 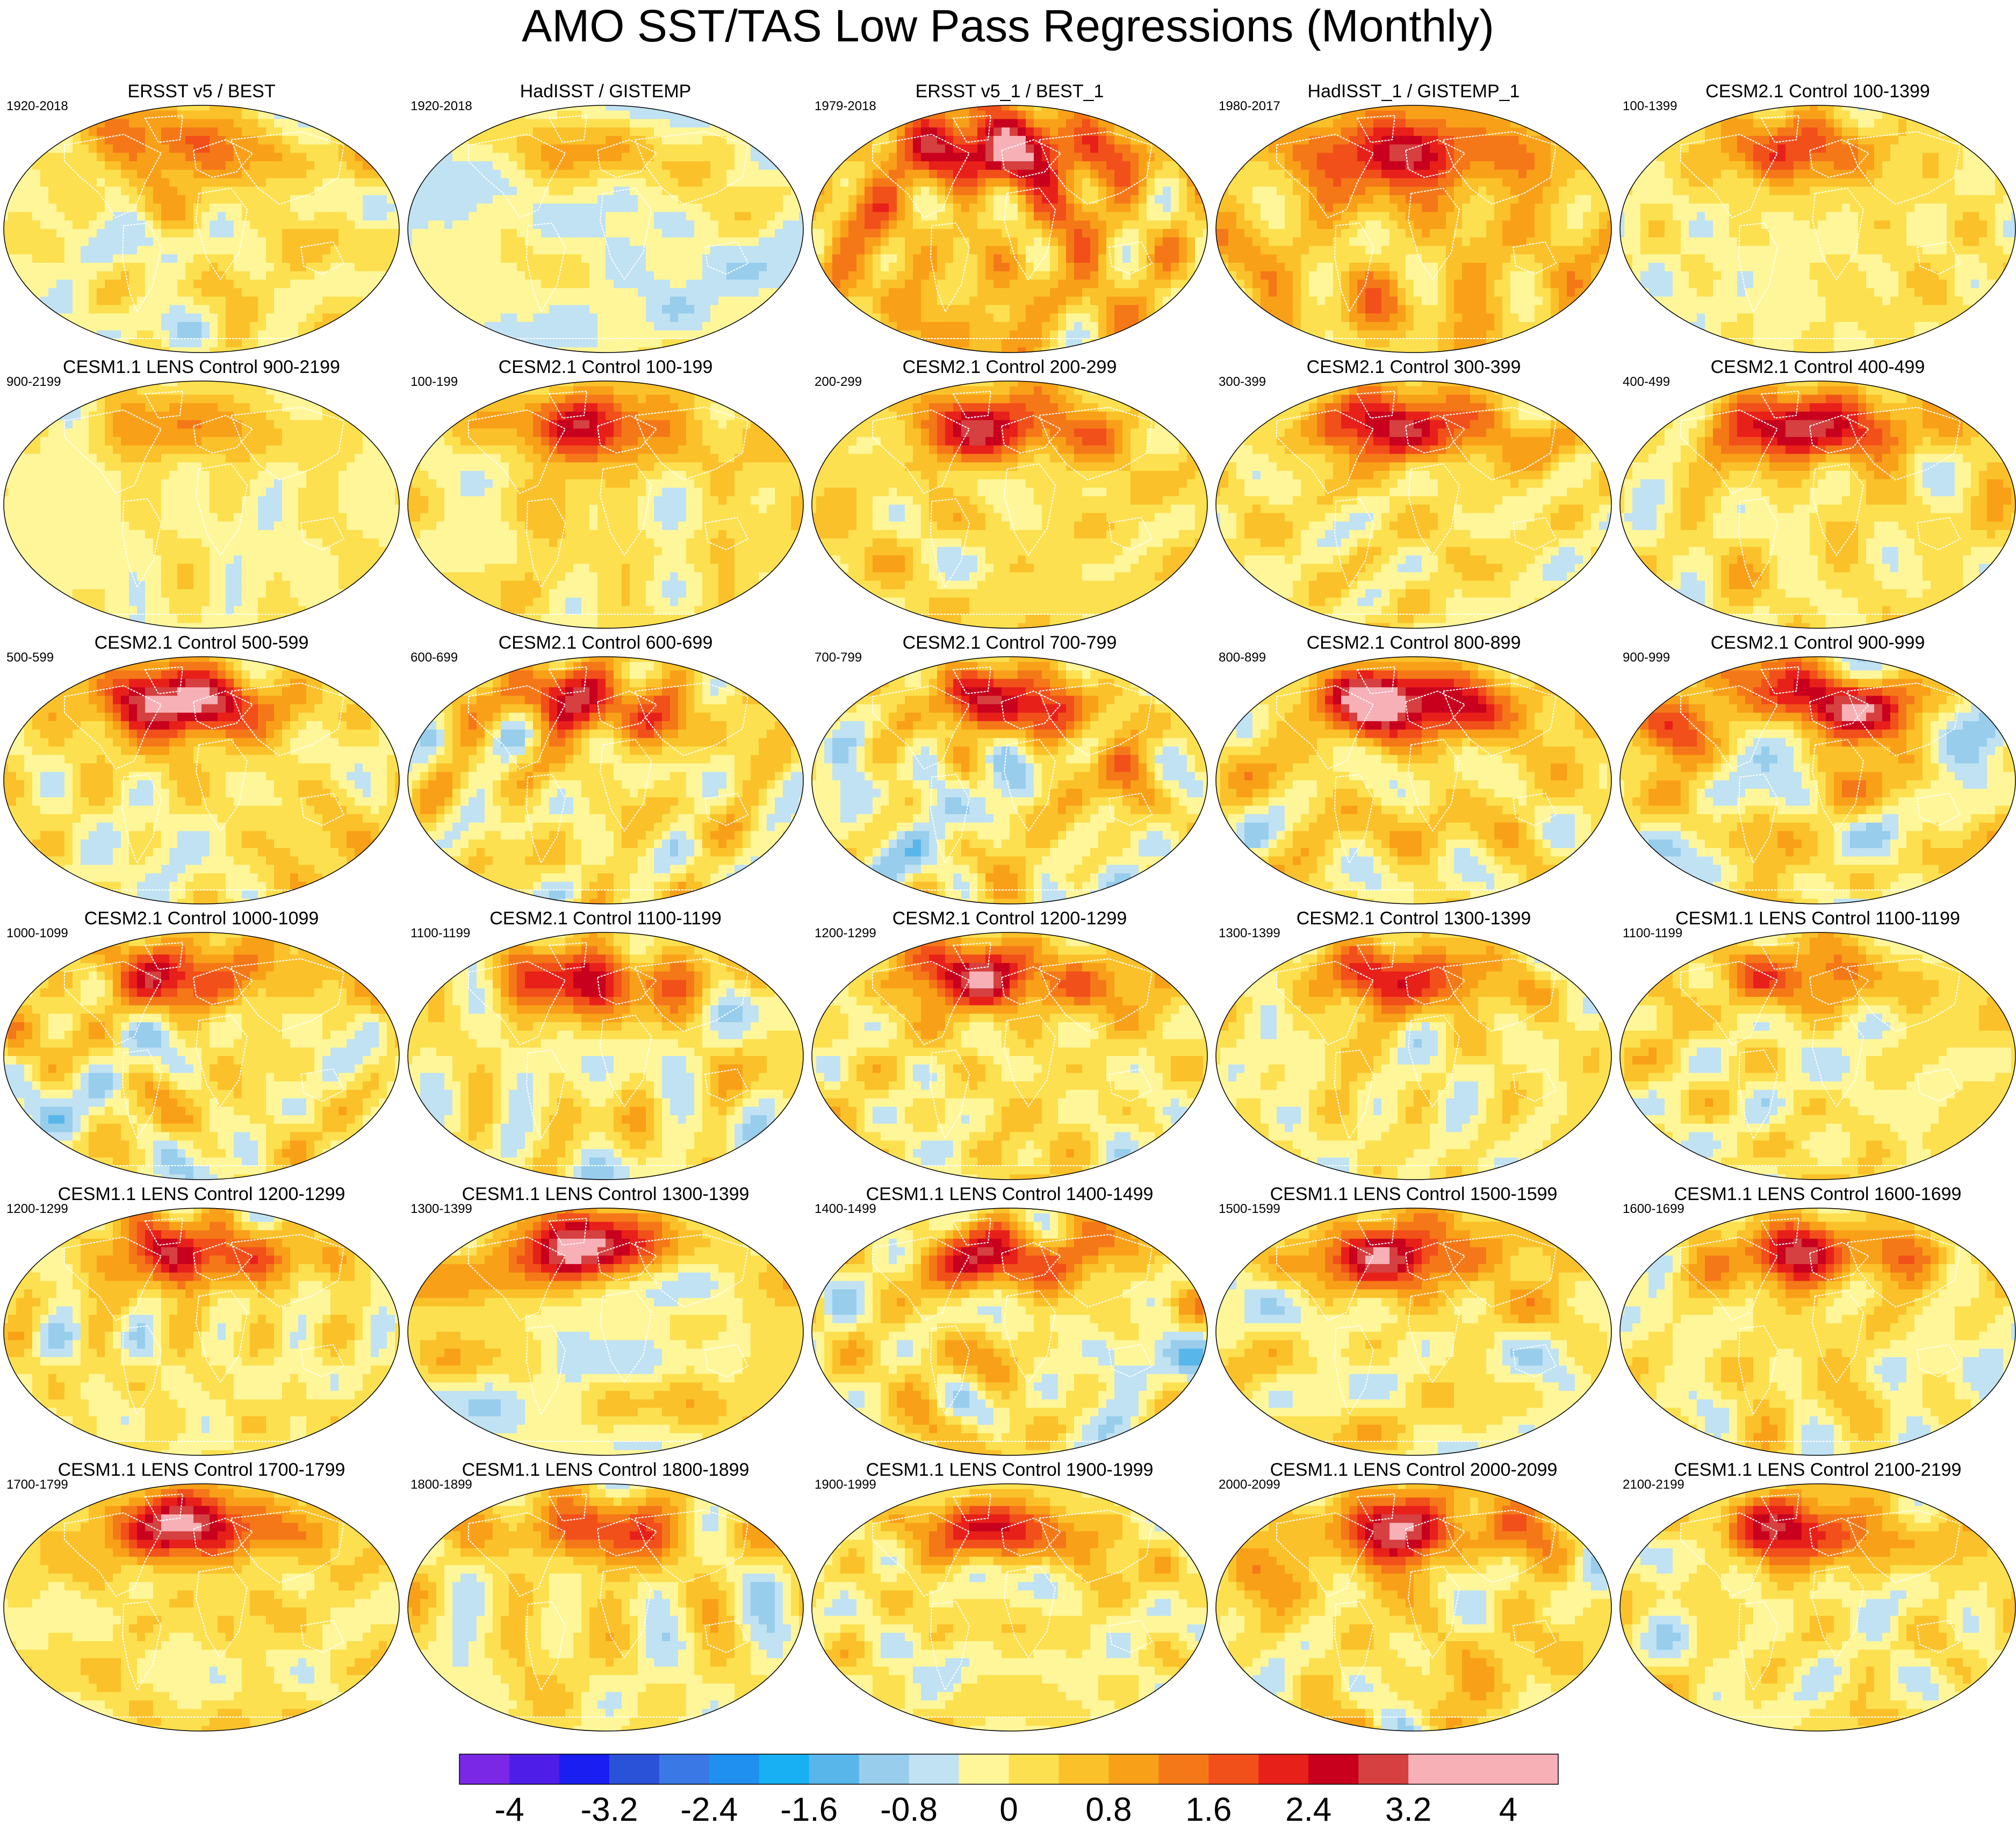 What do you see at coordinates (809, 1807) in the screenshot?
I see `colorbar-tick-label: -1.6` at bounding box center [809, 1807].